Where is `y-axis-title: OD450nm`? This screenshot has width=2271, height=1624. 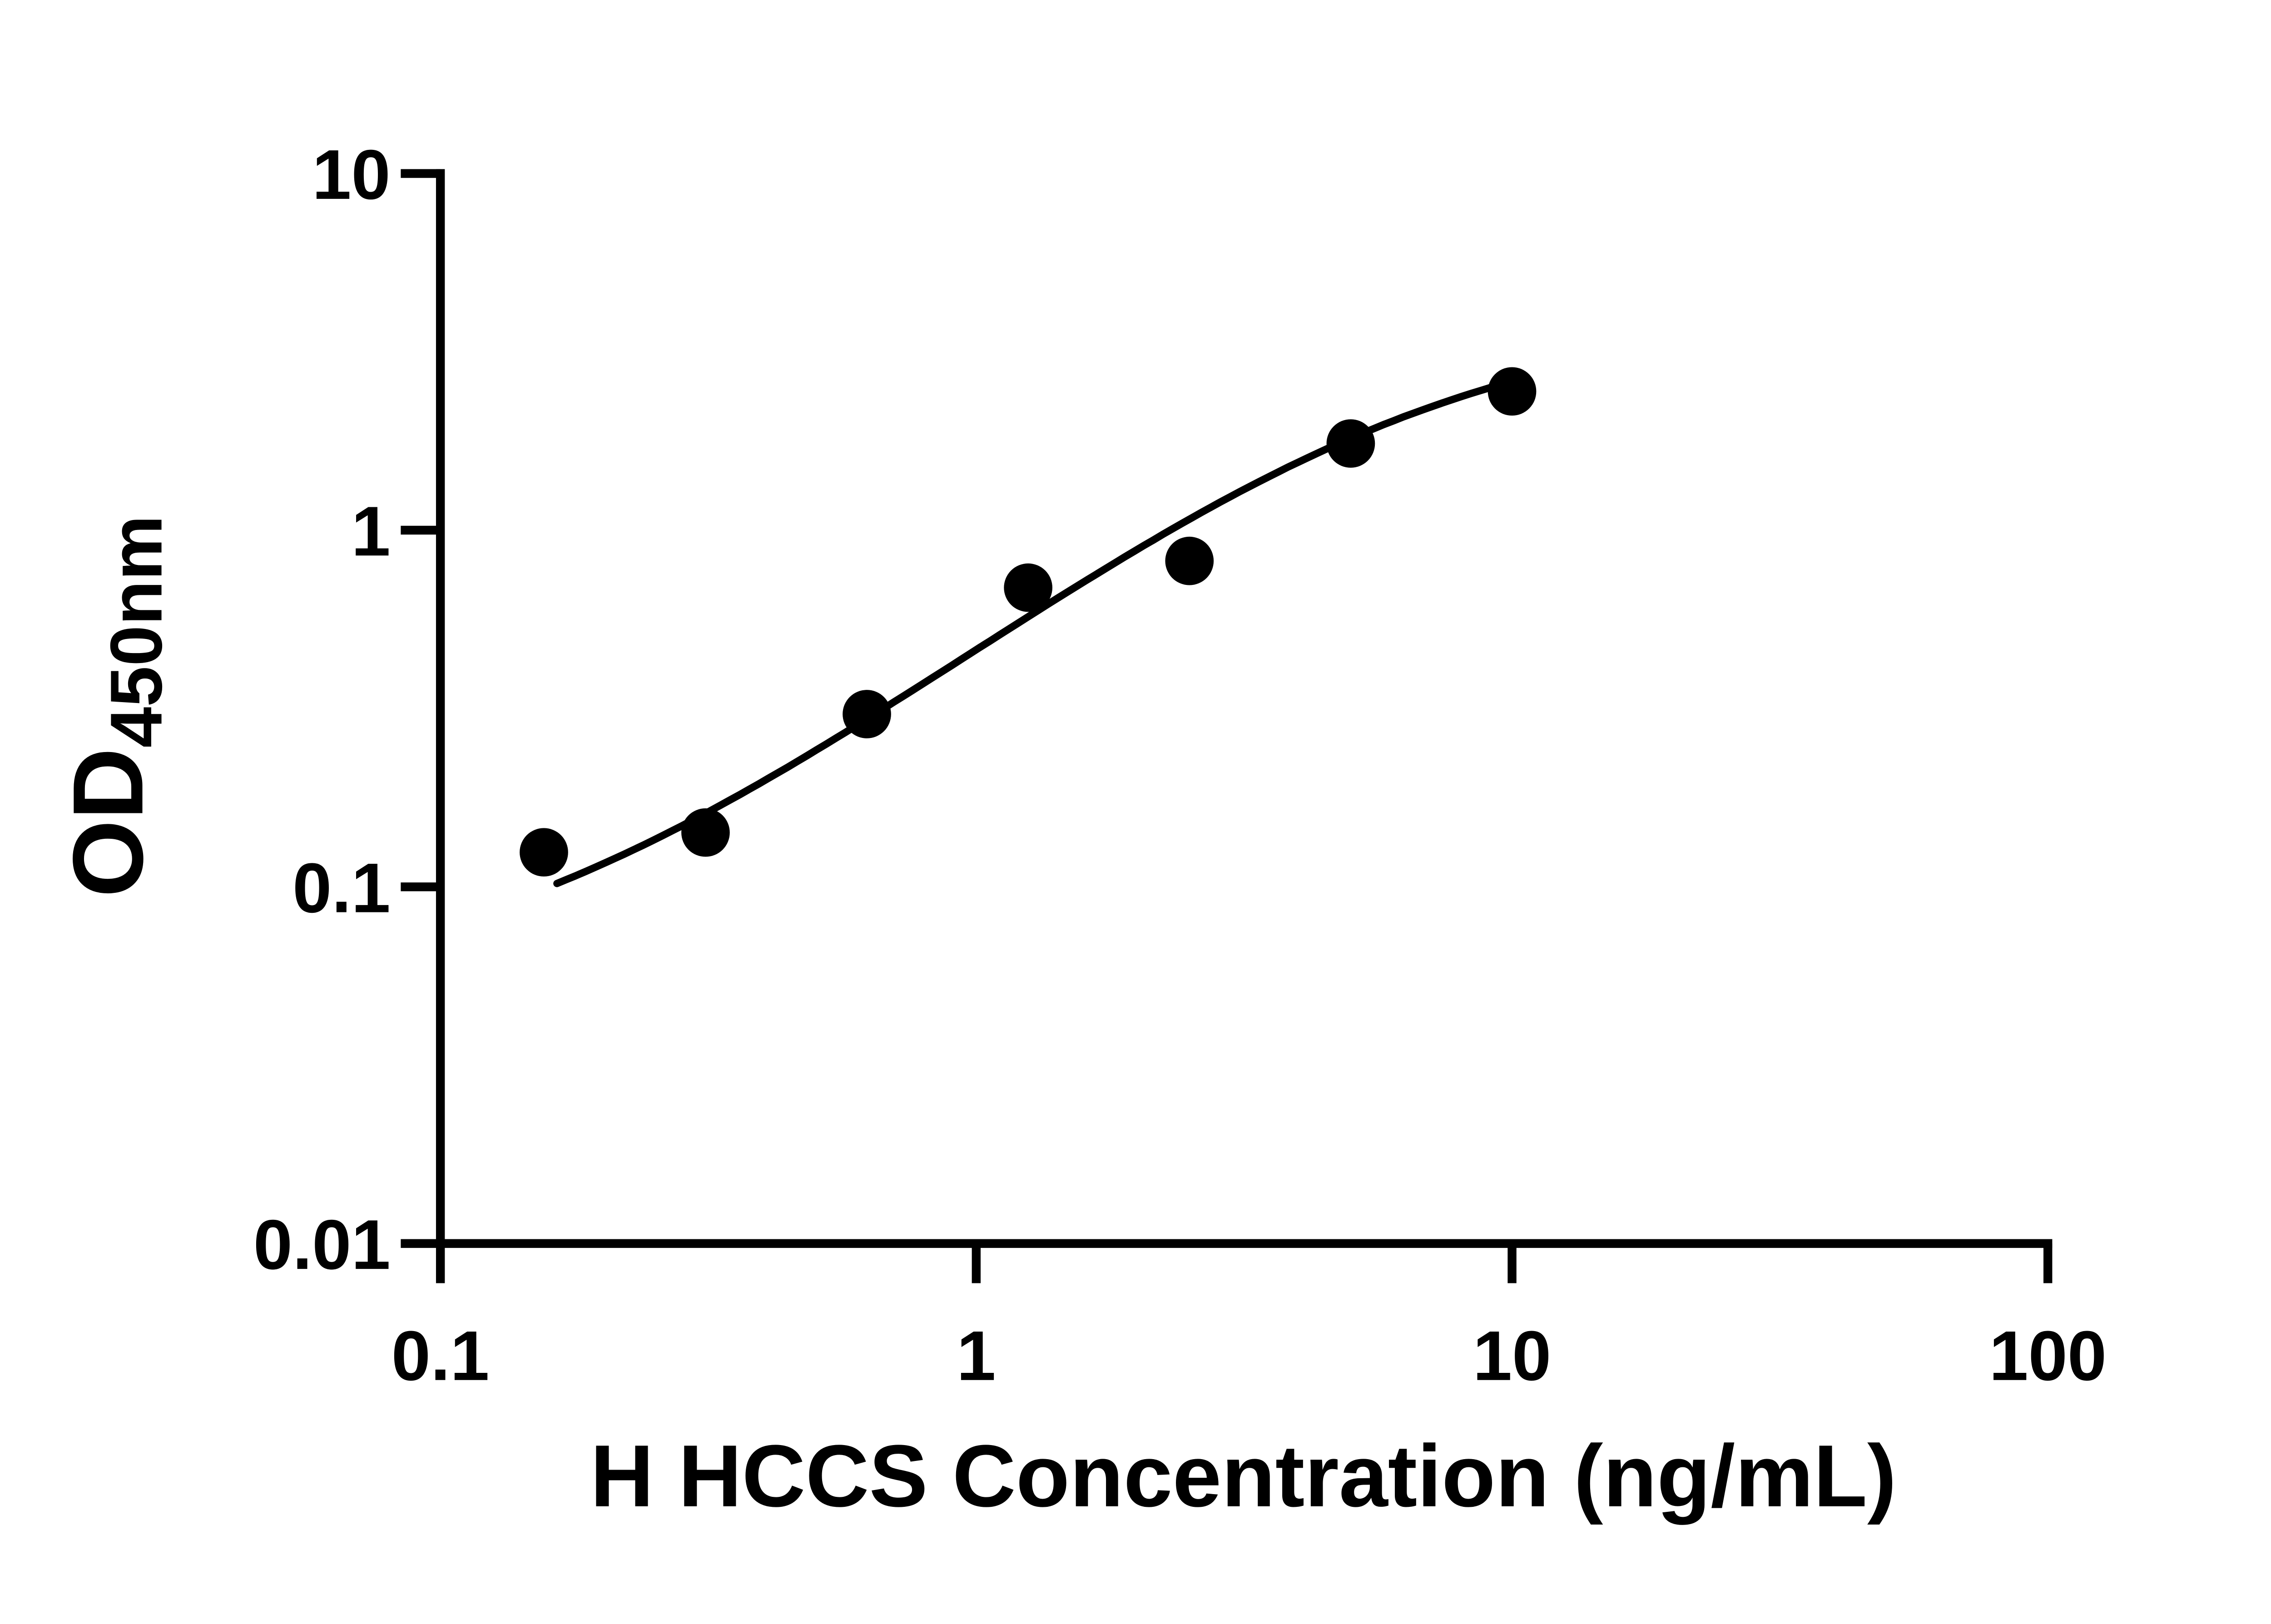
y-axis-title: OD450nm is located at coordinates (115, 706).